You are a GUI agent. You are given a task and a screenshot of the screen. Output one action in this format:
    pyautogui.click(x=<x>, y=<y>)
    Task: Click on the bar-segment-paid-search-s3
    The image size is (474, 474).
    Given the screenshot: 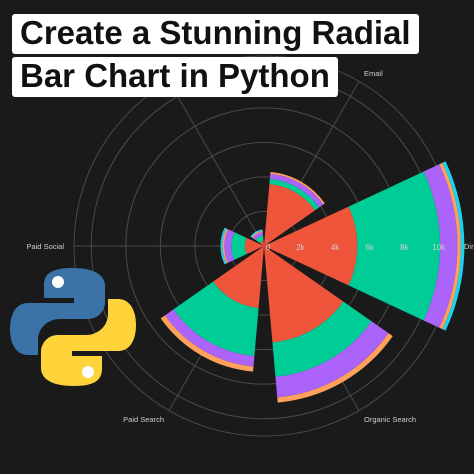 What is the action you would take?
    pyautogui.click(x=209, y=338)
    